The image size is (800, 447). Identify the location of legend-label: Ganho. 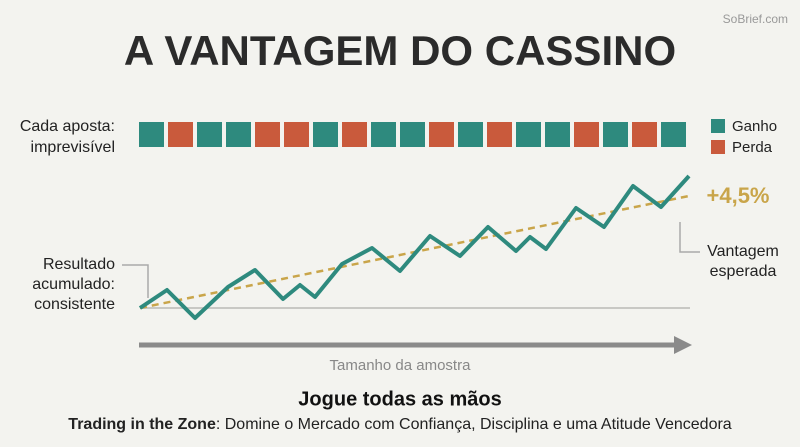
(754, 126).